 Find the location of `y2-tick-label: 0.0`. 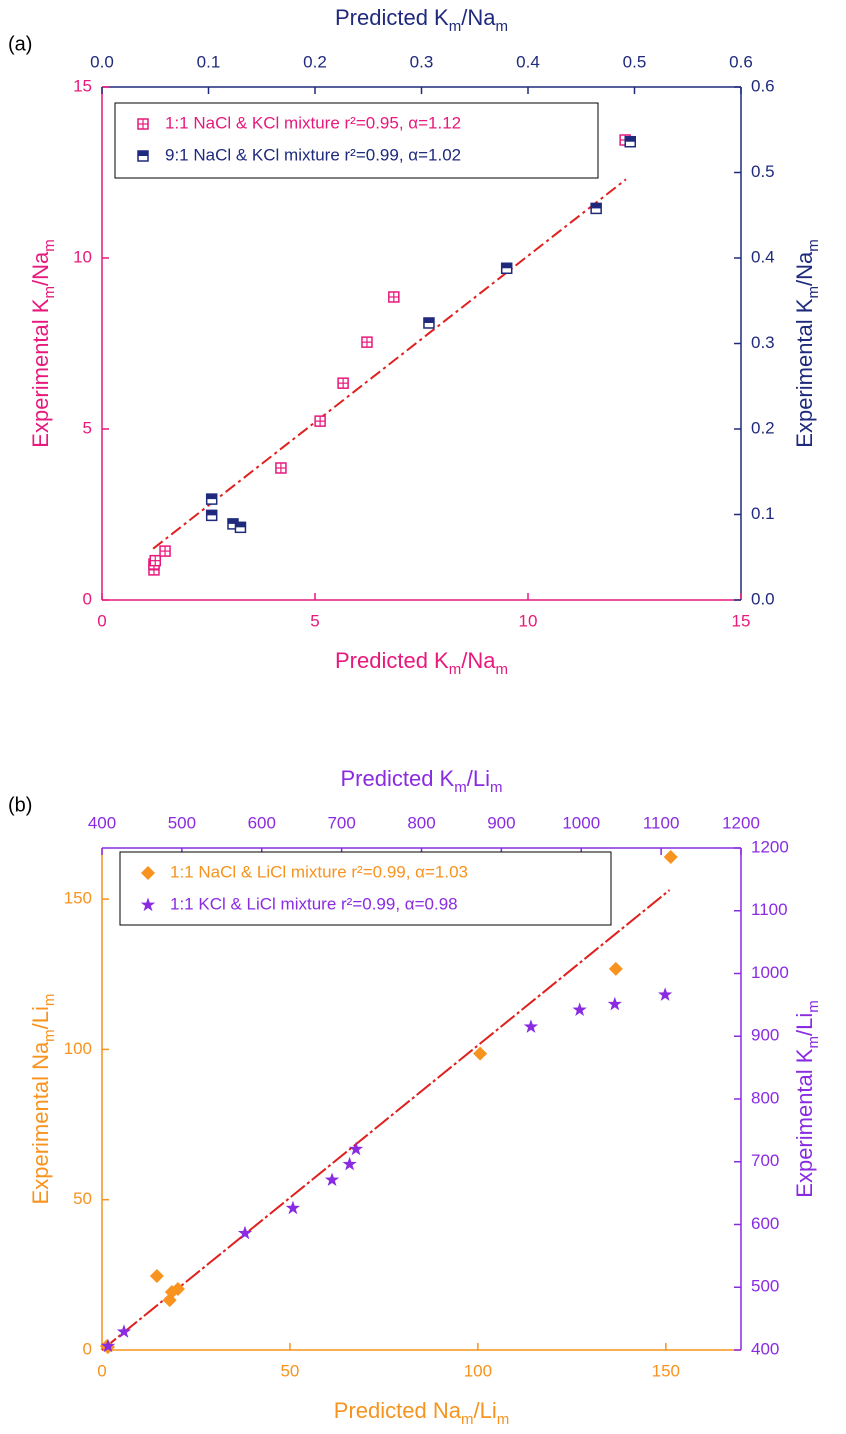

y2-tick-label: 0.0 is located at coordinates (763, 598).